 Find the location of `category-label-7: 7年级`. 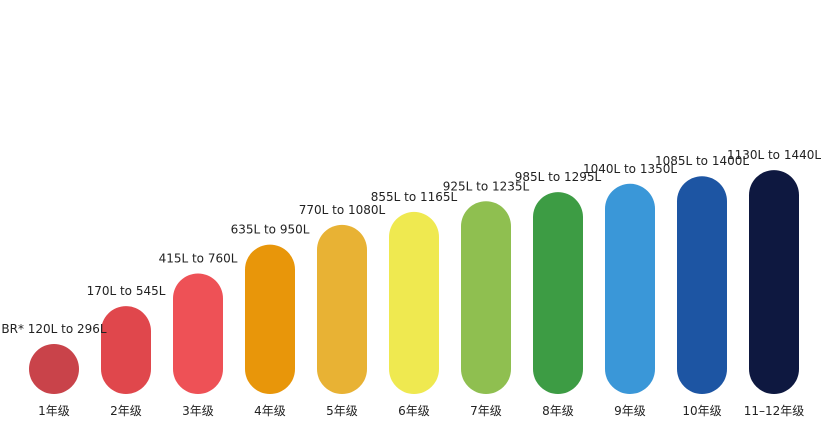

category-label-7: 7年级 is located at coordinates (486, 411).